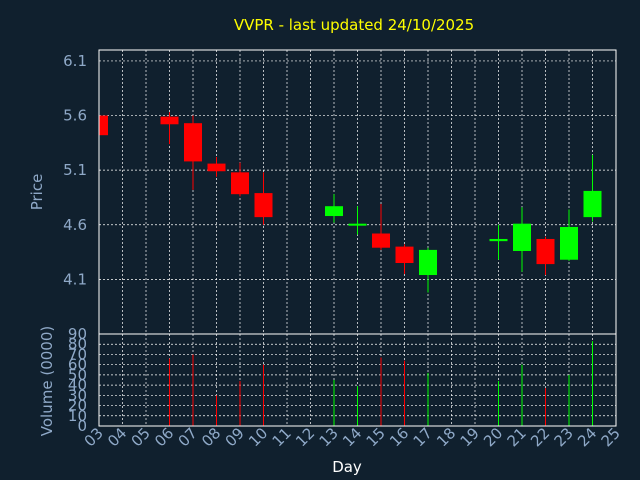  Describe the element at coordinates (77, 365) in the screenshot. I see `volume-tick-label: 60` at that location.